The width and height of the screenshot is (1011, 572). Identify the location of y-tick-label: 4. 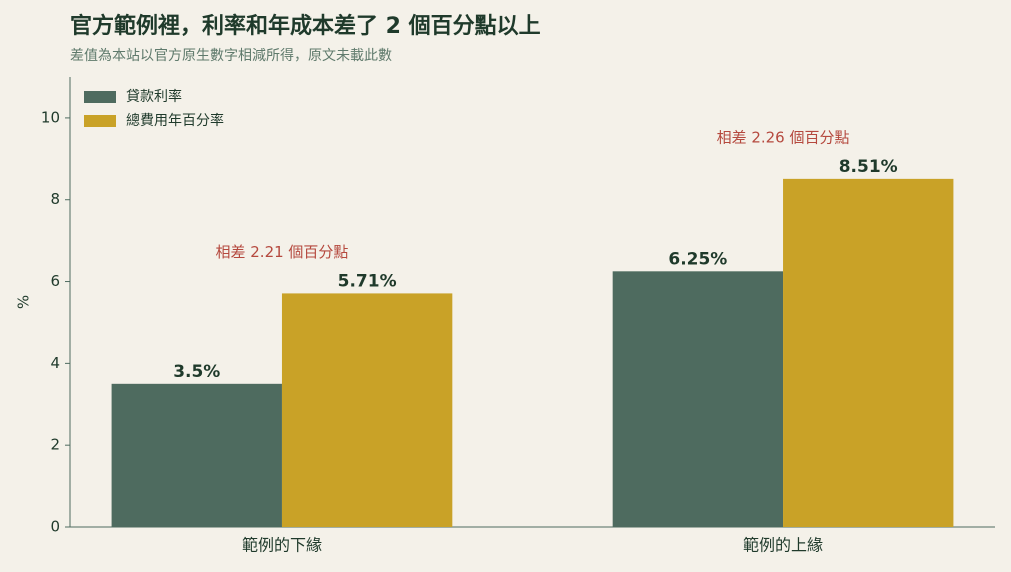
(55, 363).